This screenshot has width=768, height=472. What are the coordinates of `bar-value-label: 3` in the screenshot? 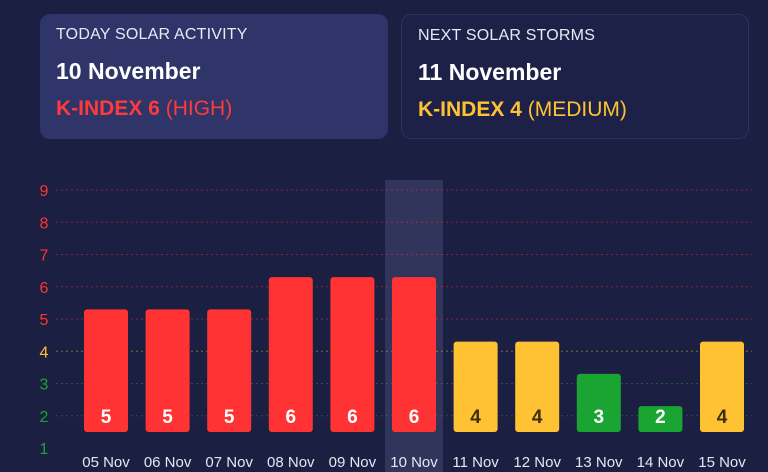 It's located at (599, 417).